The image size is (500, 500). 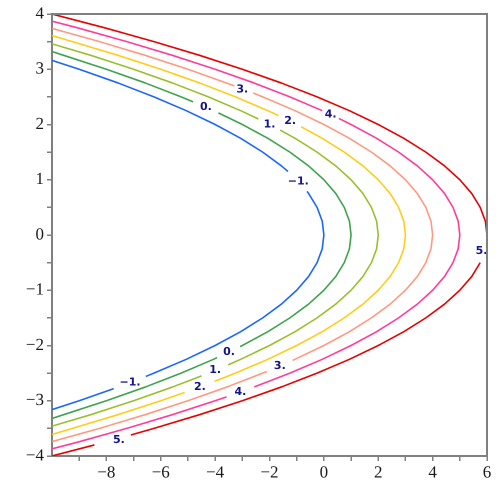 What do you see at coordinates (215, 472) in the screenshot?
I see `x-tick-label: −4` at bounding box center [215, 472].